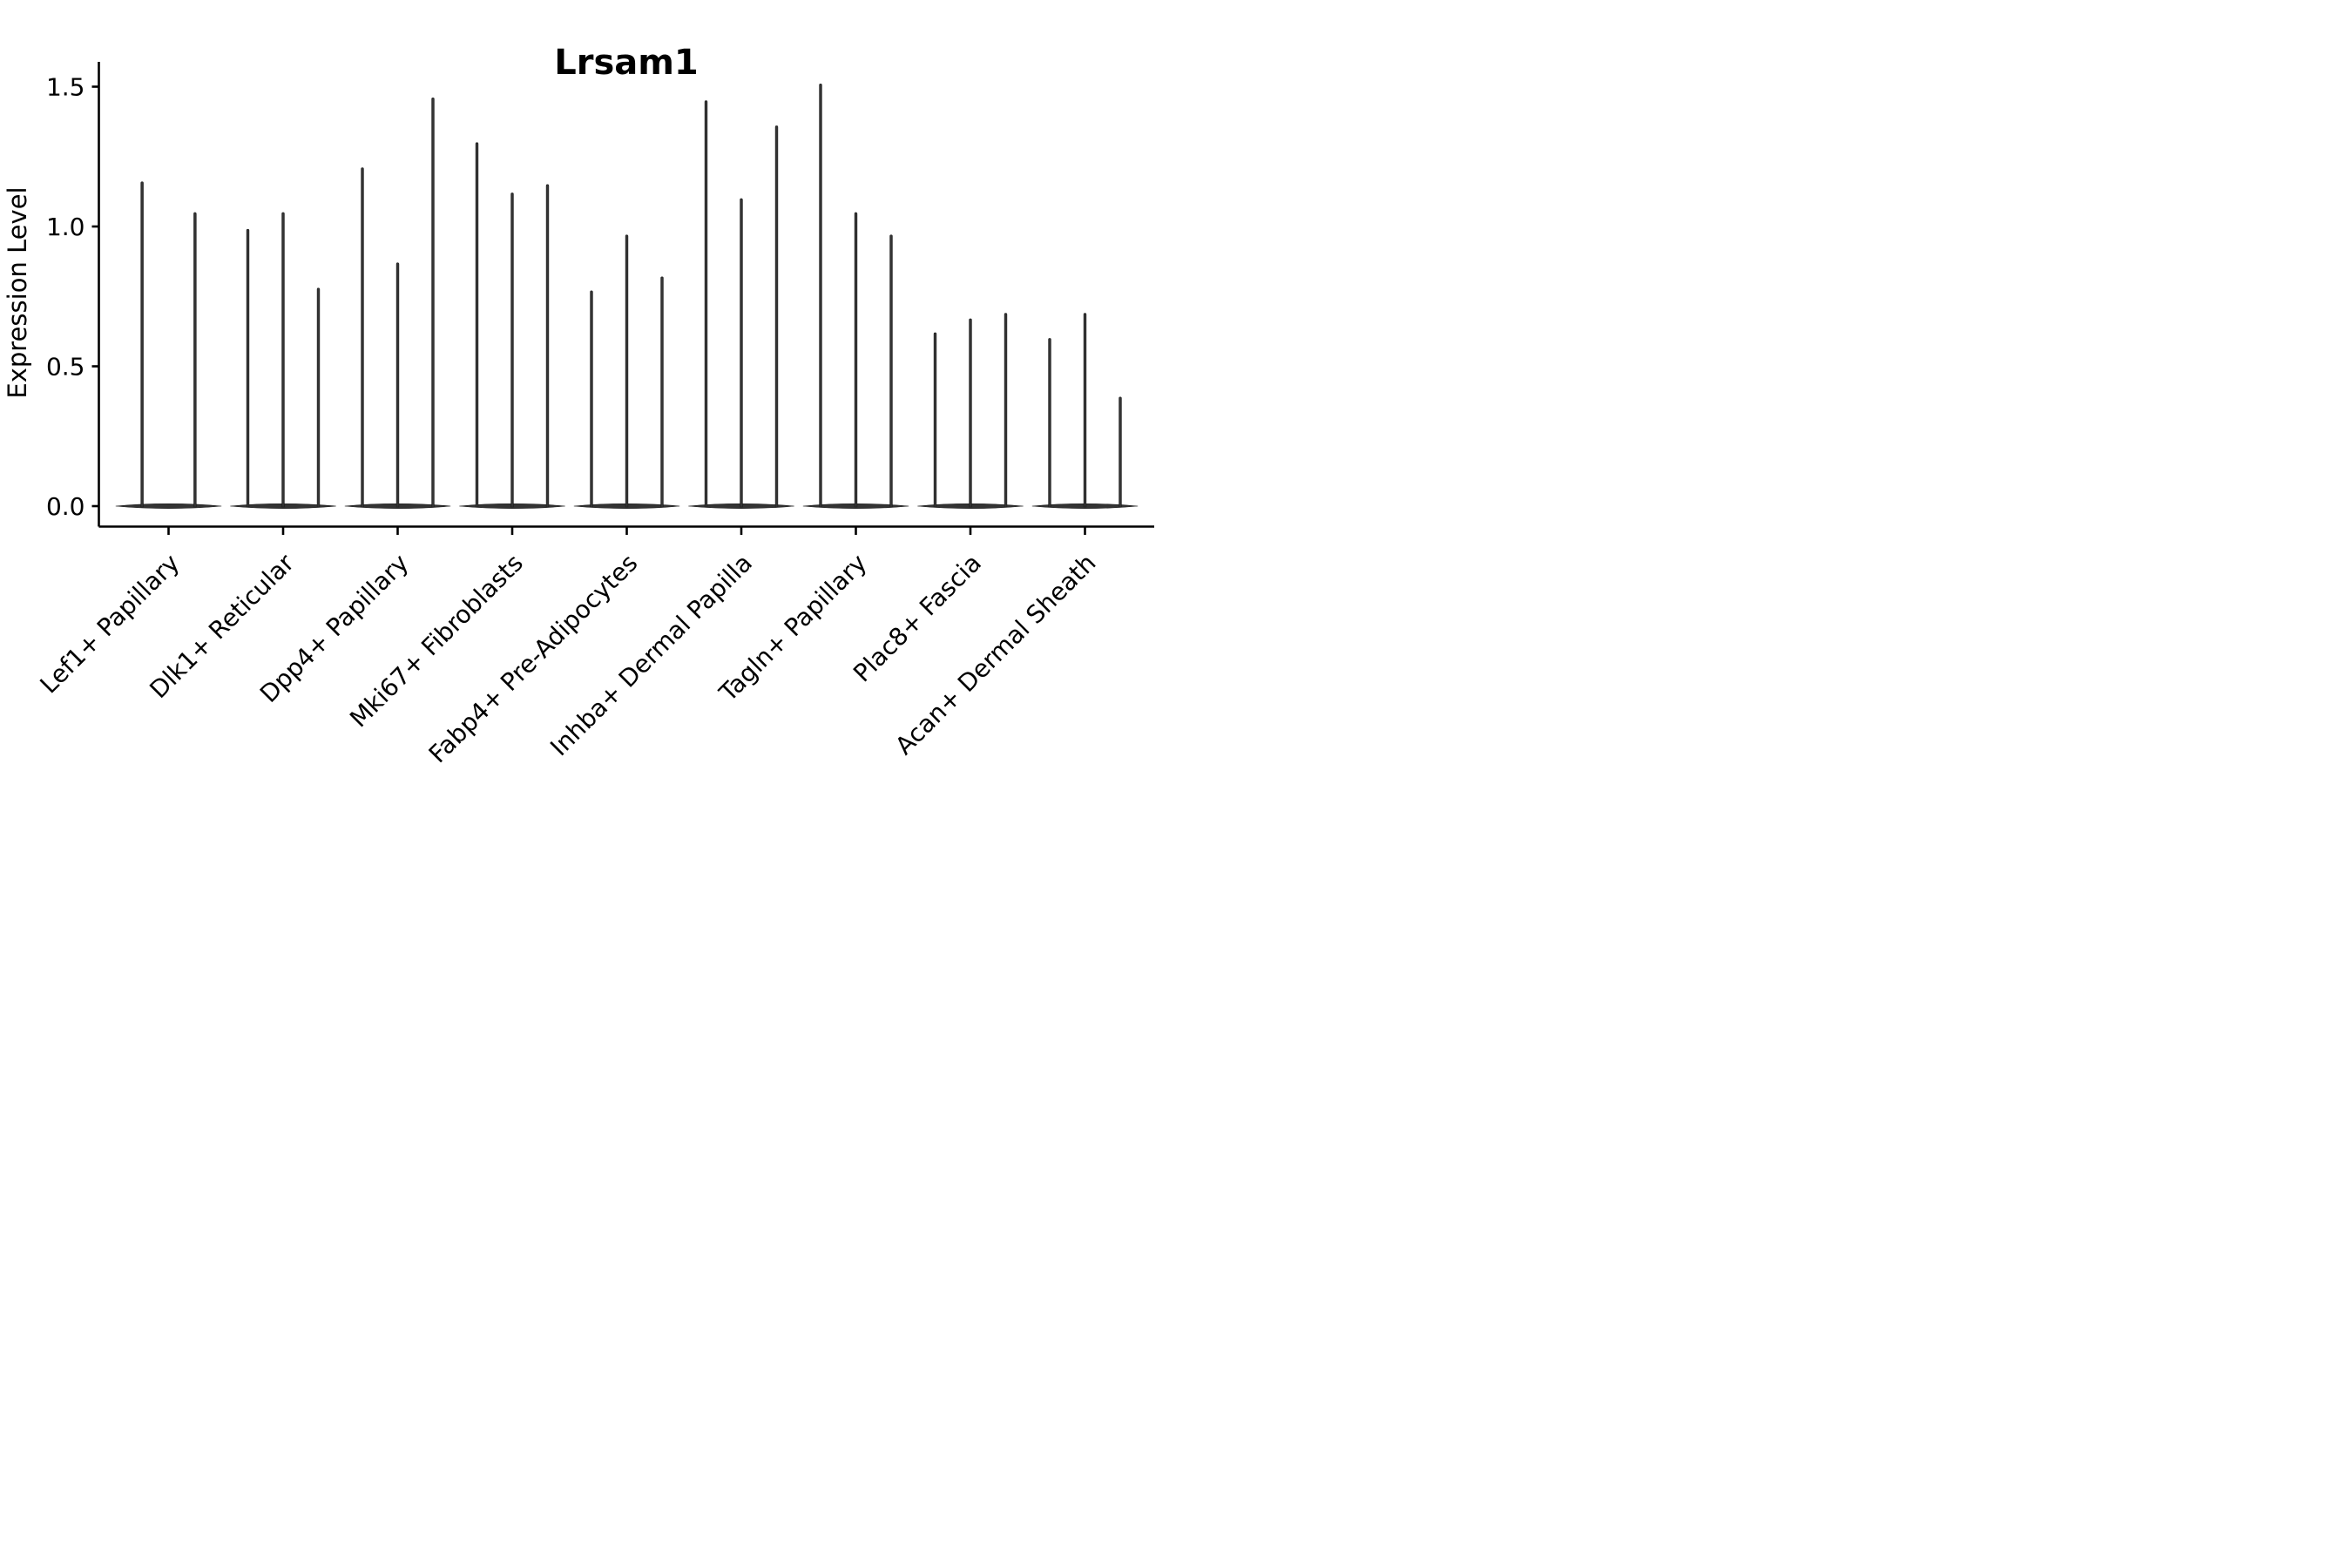  I want to click on violin-base, so click(168, 506).